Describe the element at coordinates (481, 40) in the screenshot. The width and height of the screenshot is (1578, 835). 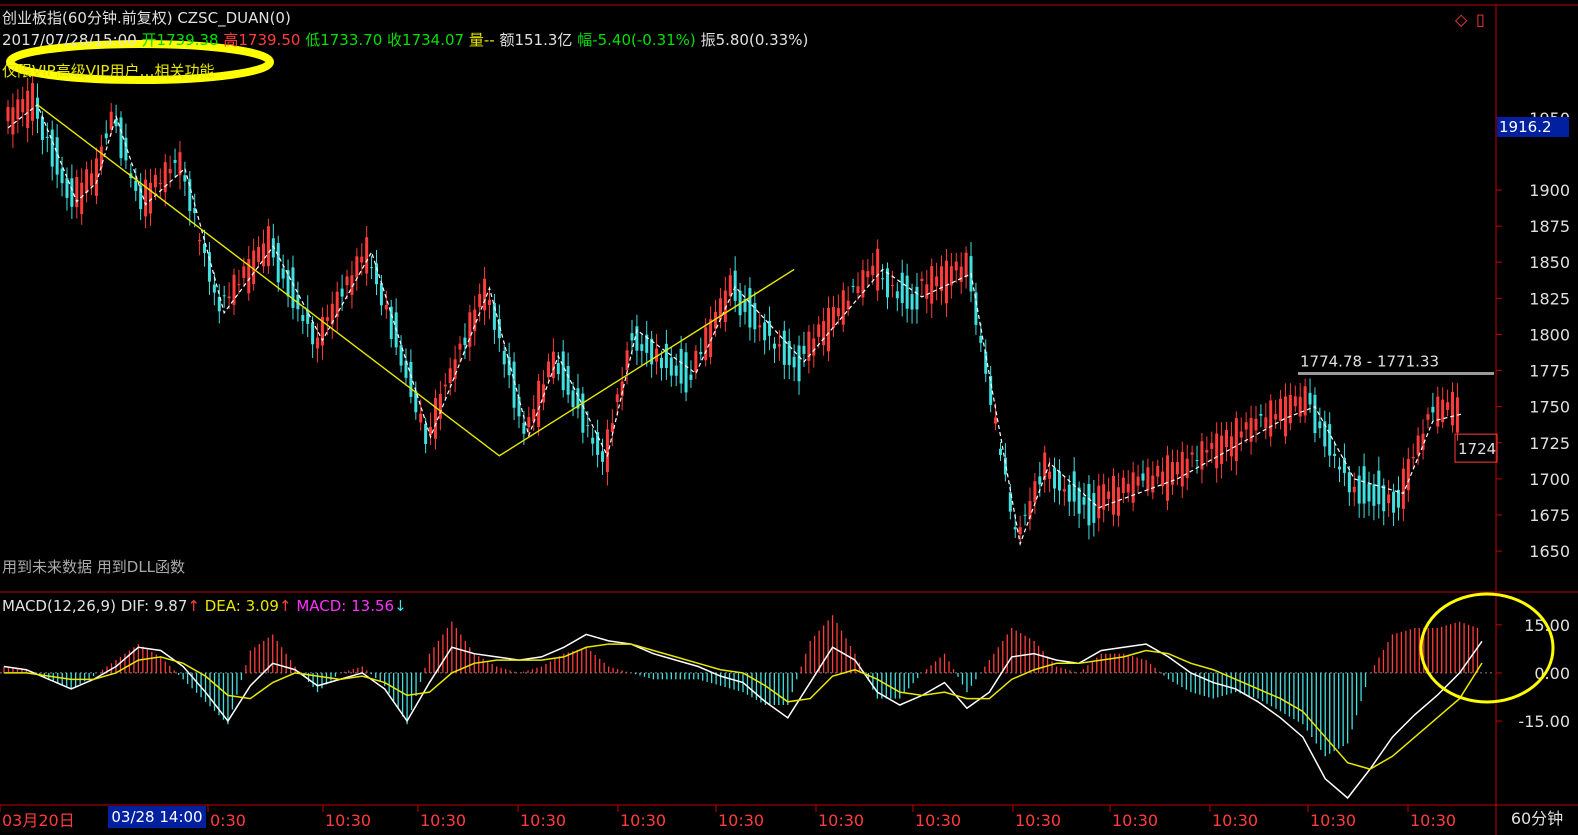
I see `volume-value: 量--` at that location.